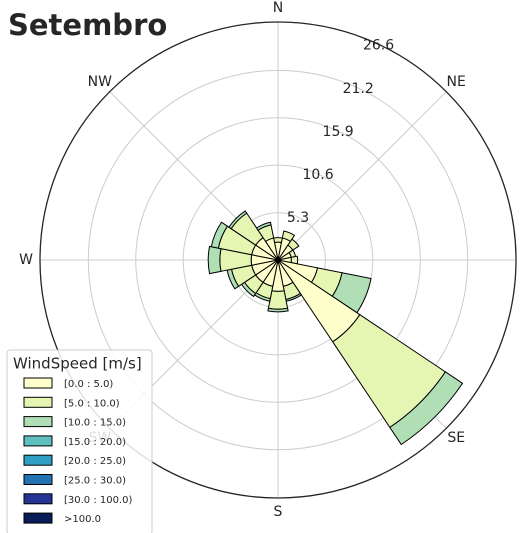 Image resolution: width=526 pixels, height=533 pixels. I want to click on legend-label: >100.0, so click(82, 519).